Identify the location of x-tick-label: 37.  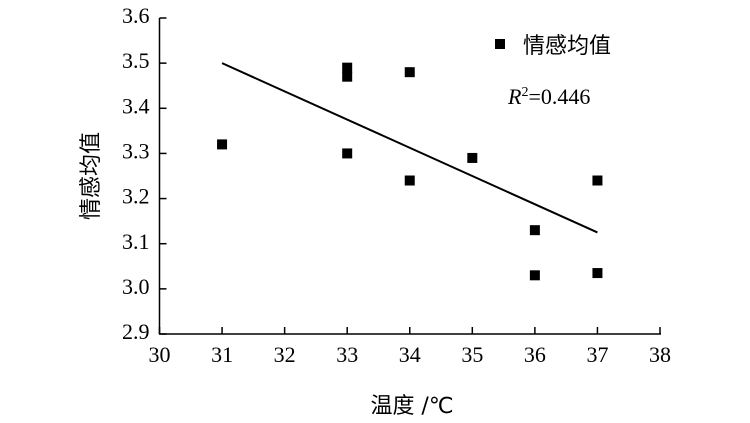
(597, 354).